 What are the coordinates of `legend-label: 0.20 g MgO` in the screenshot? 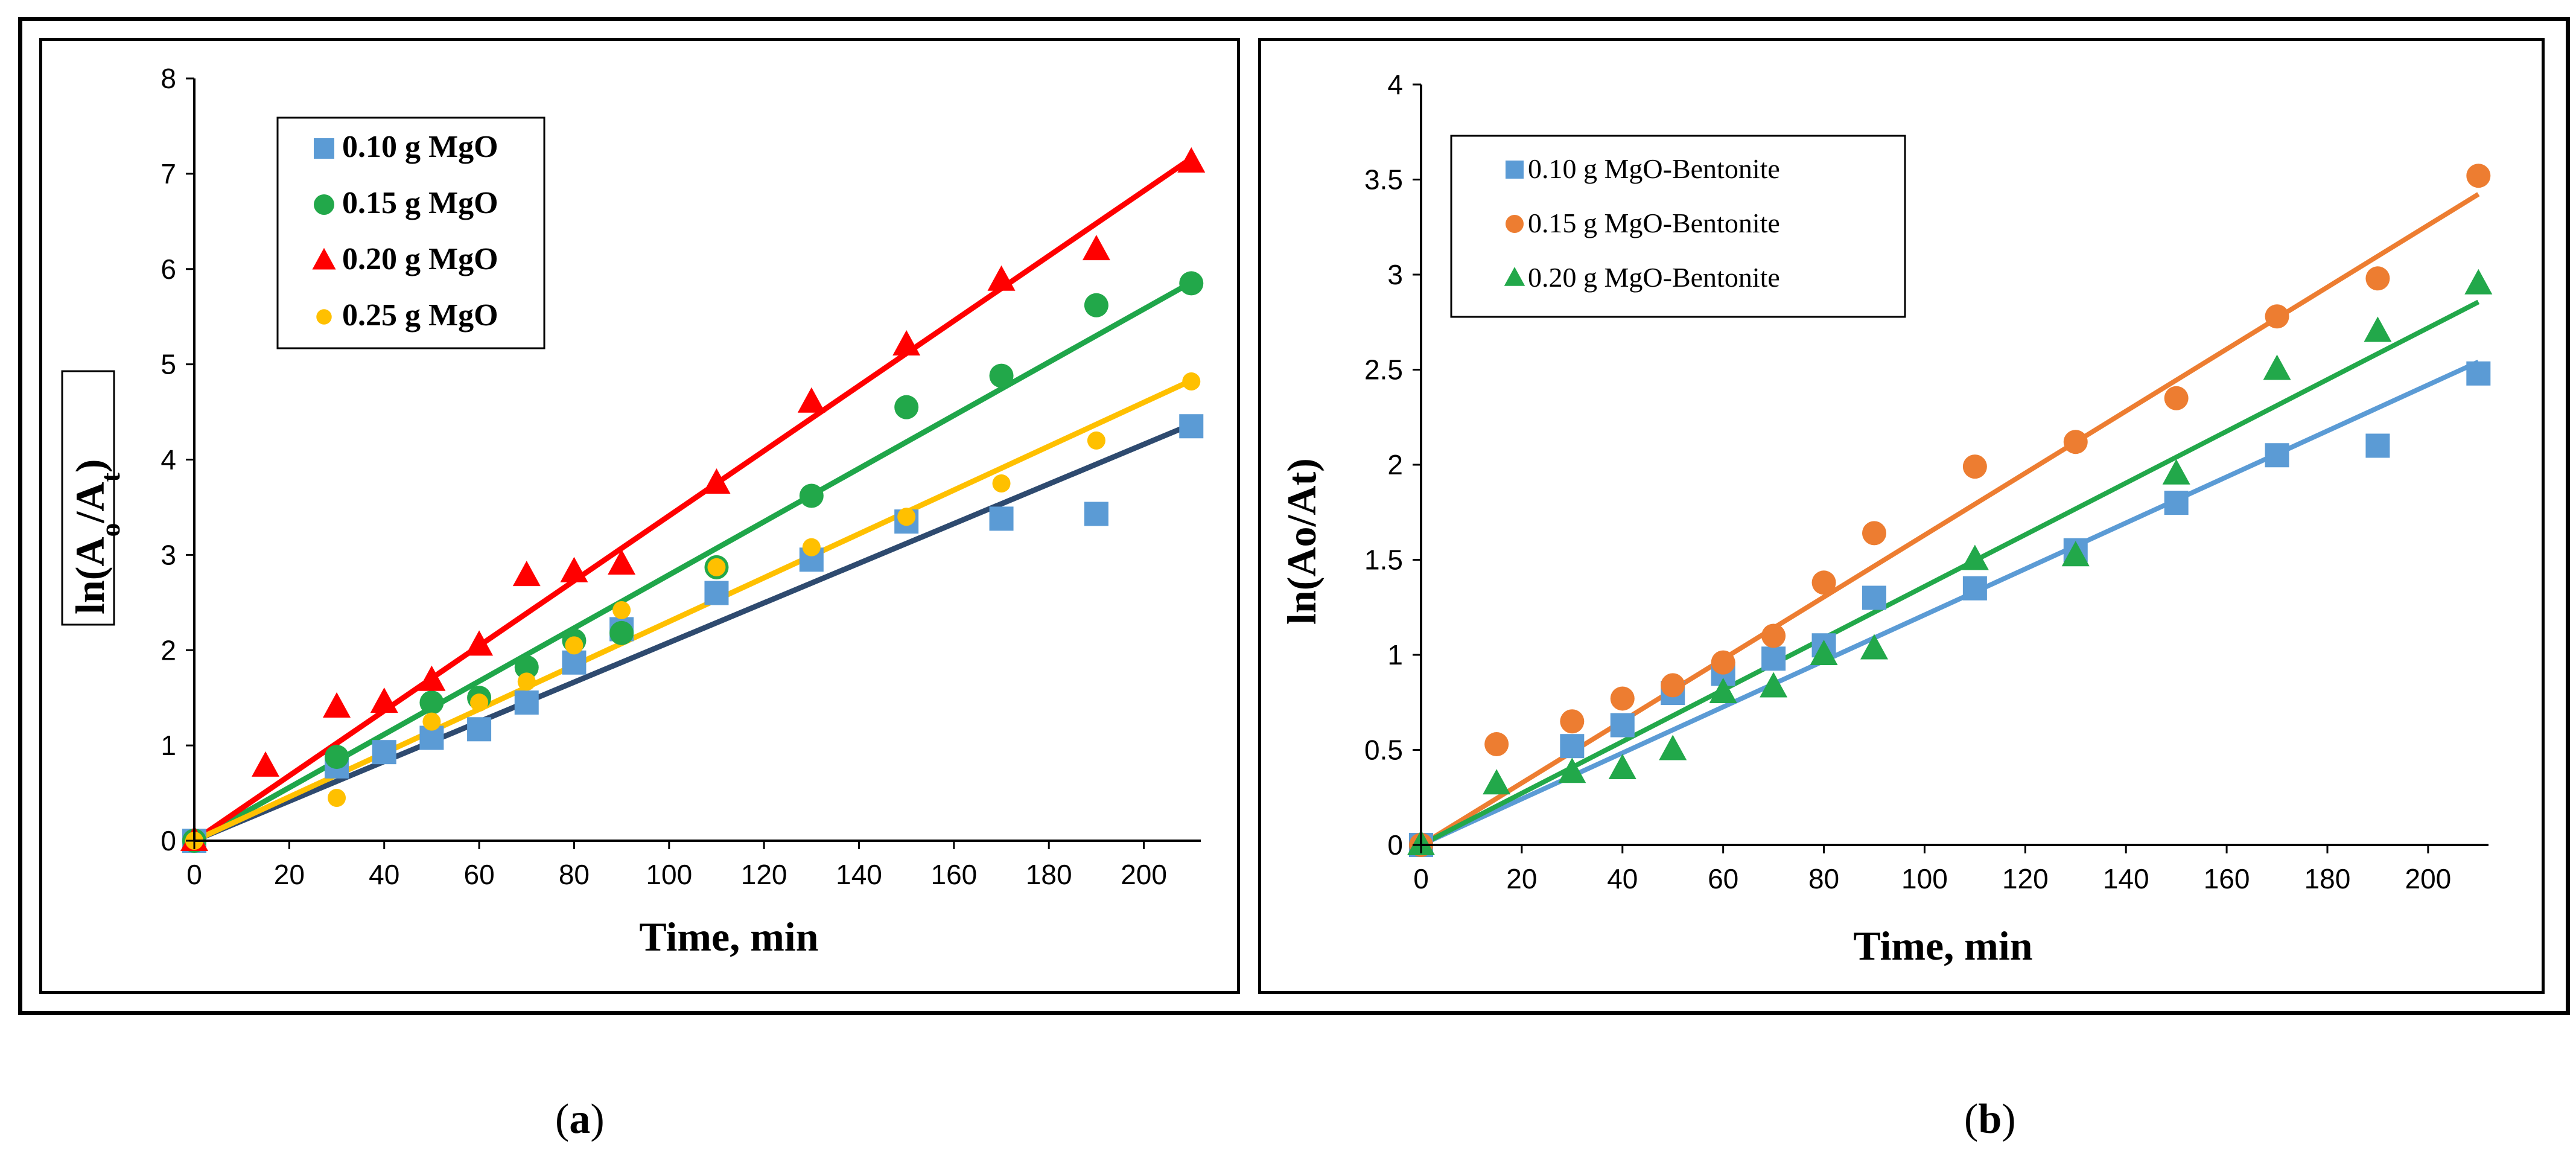 It's located at (420, 259).